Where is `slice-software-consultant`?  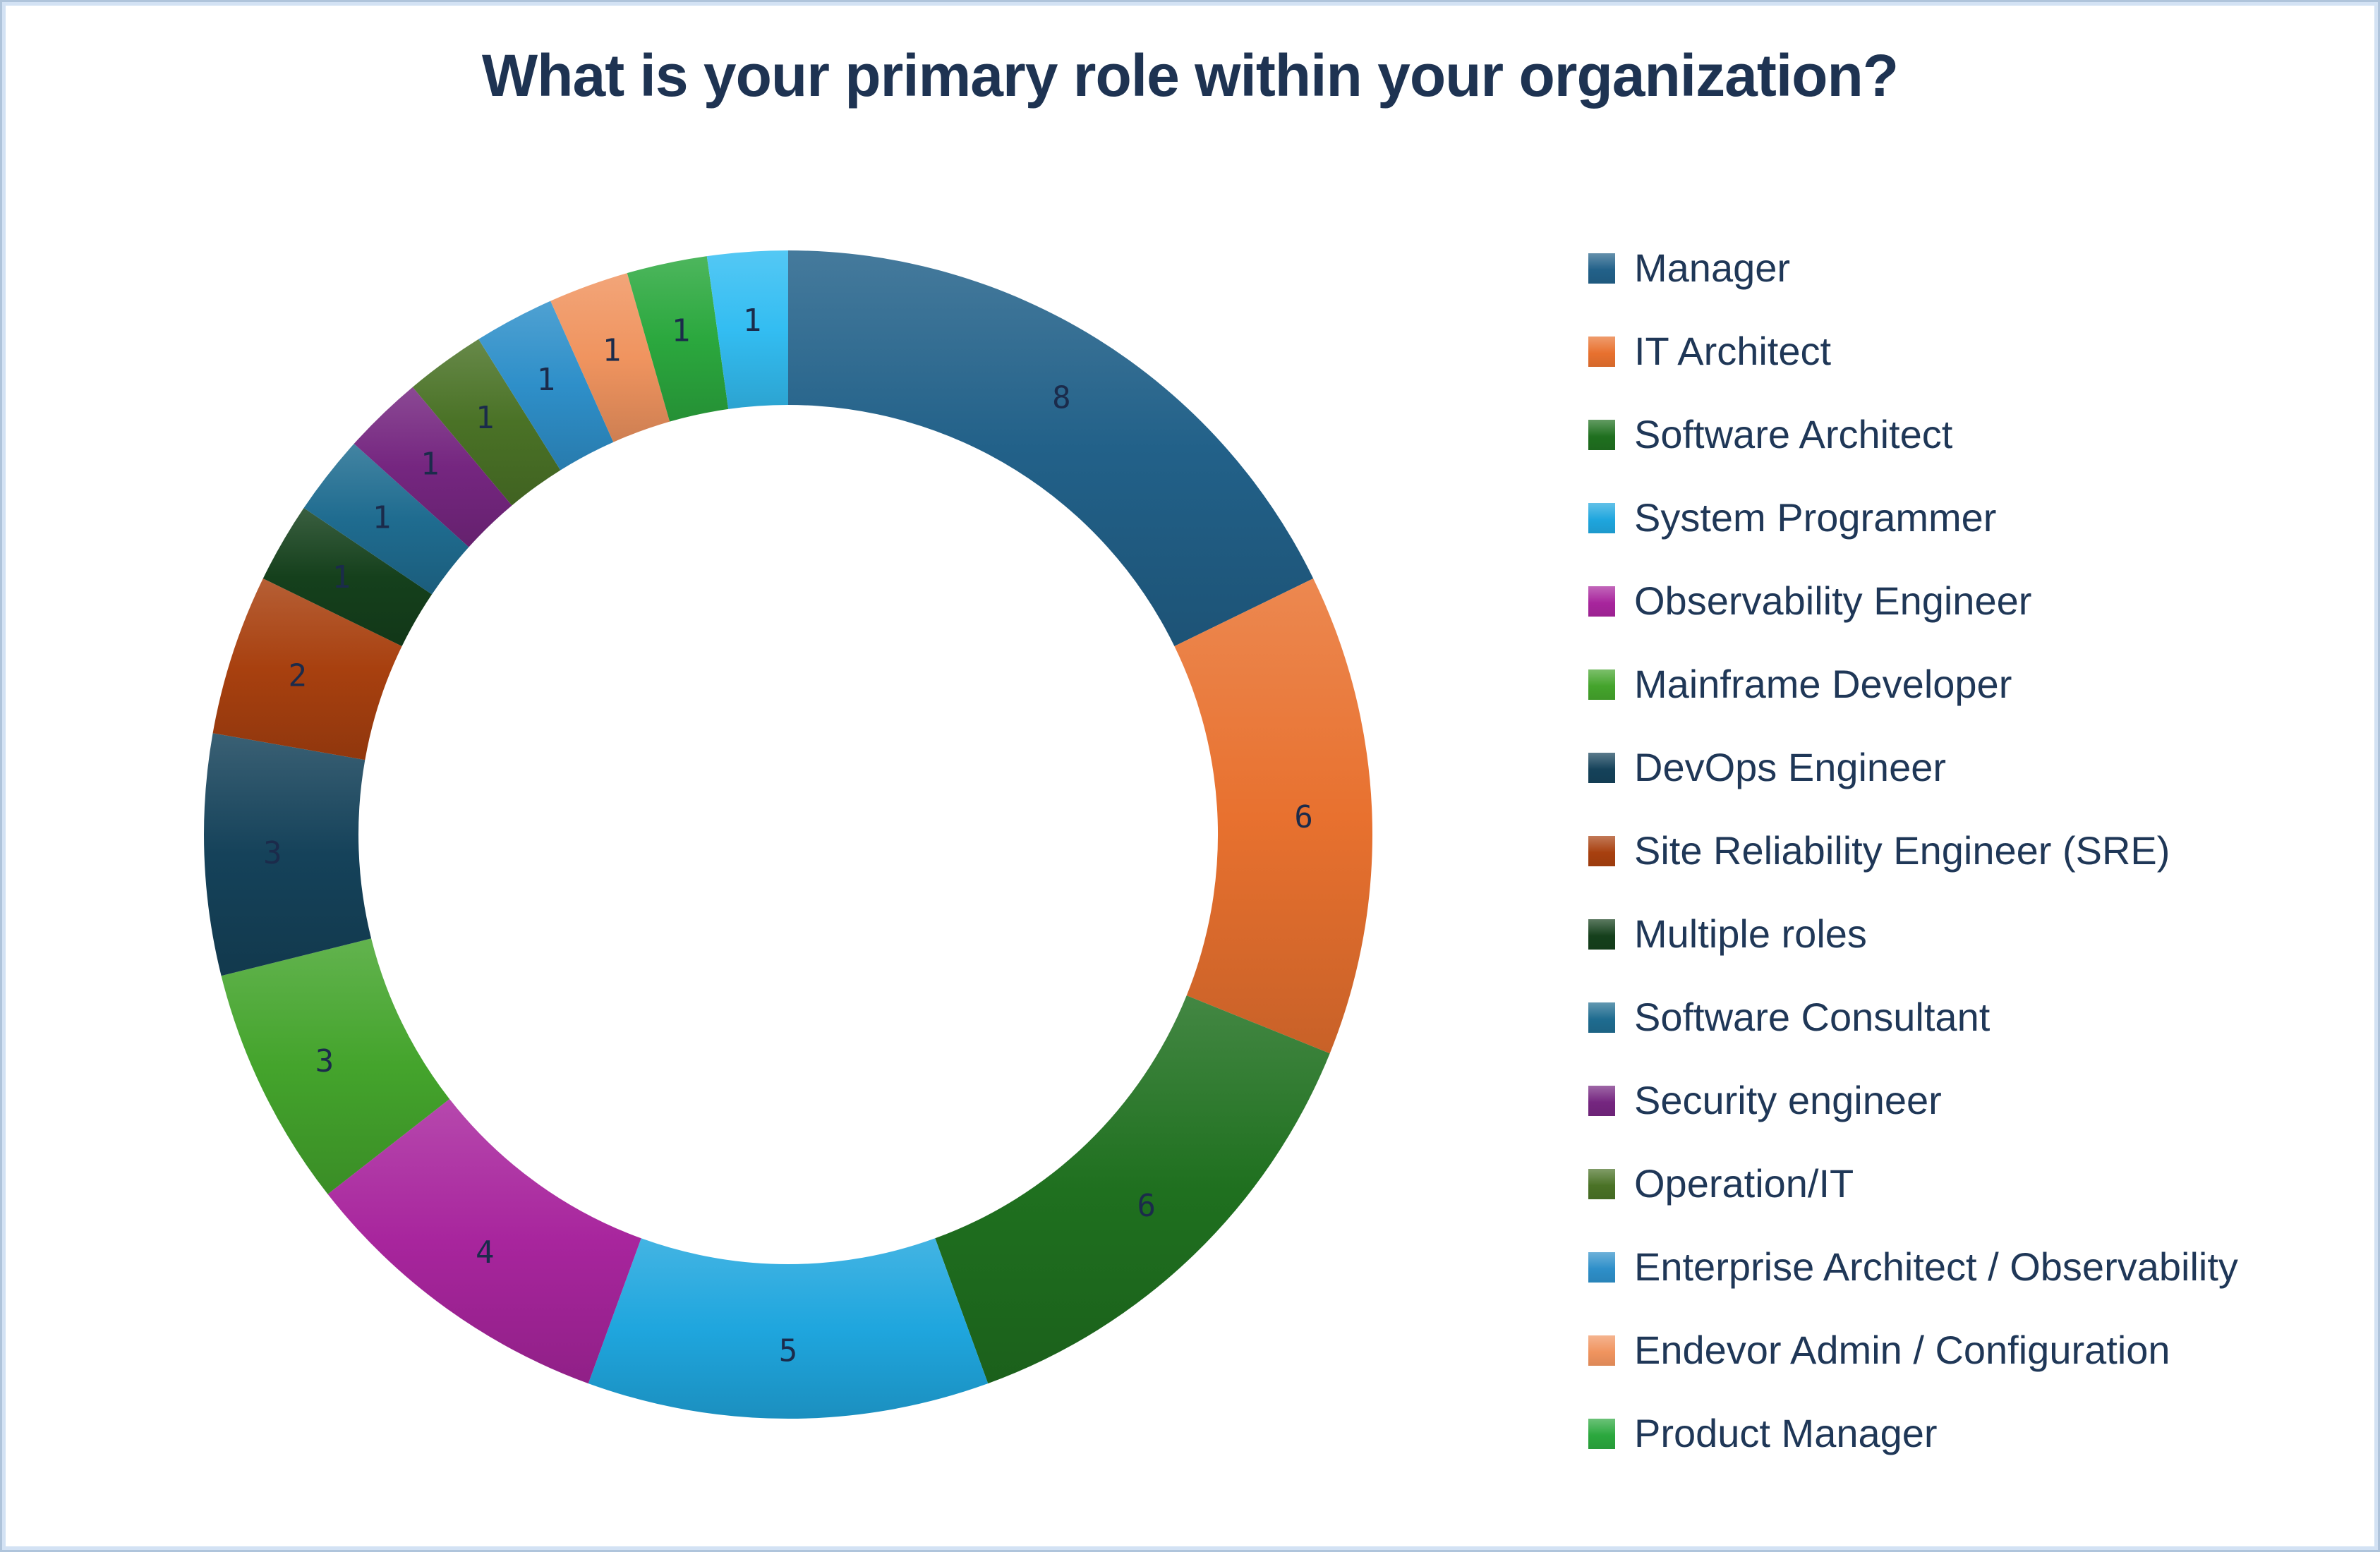 slice-software-consultant is located at coordinates (386, 519).